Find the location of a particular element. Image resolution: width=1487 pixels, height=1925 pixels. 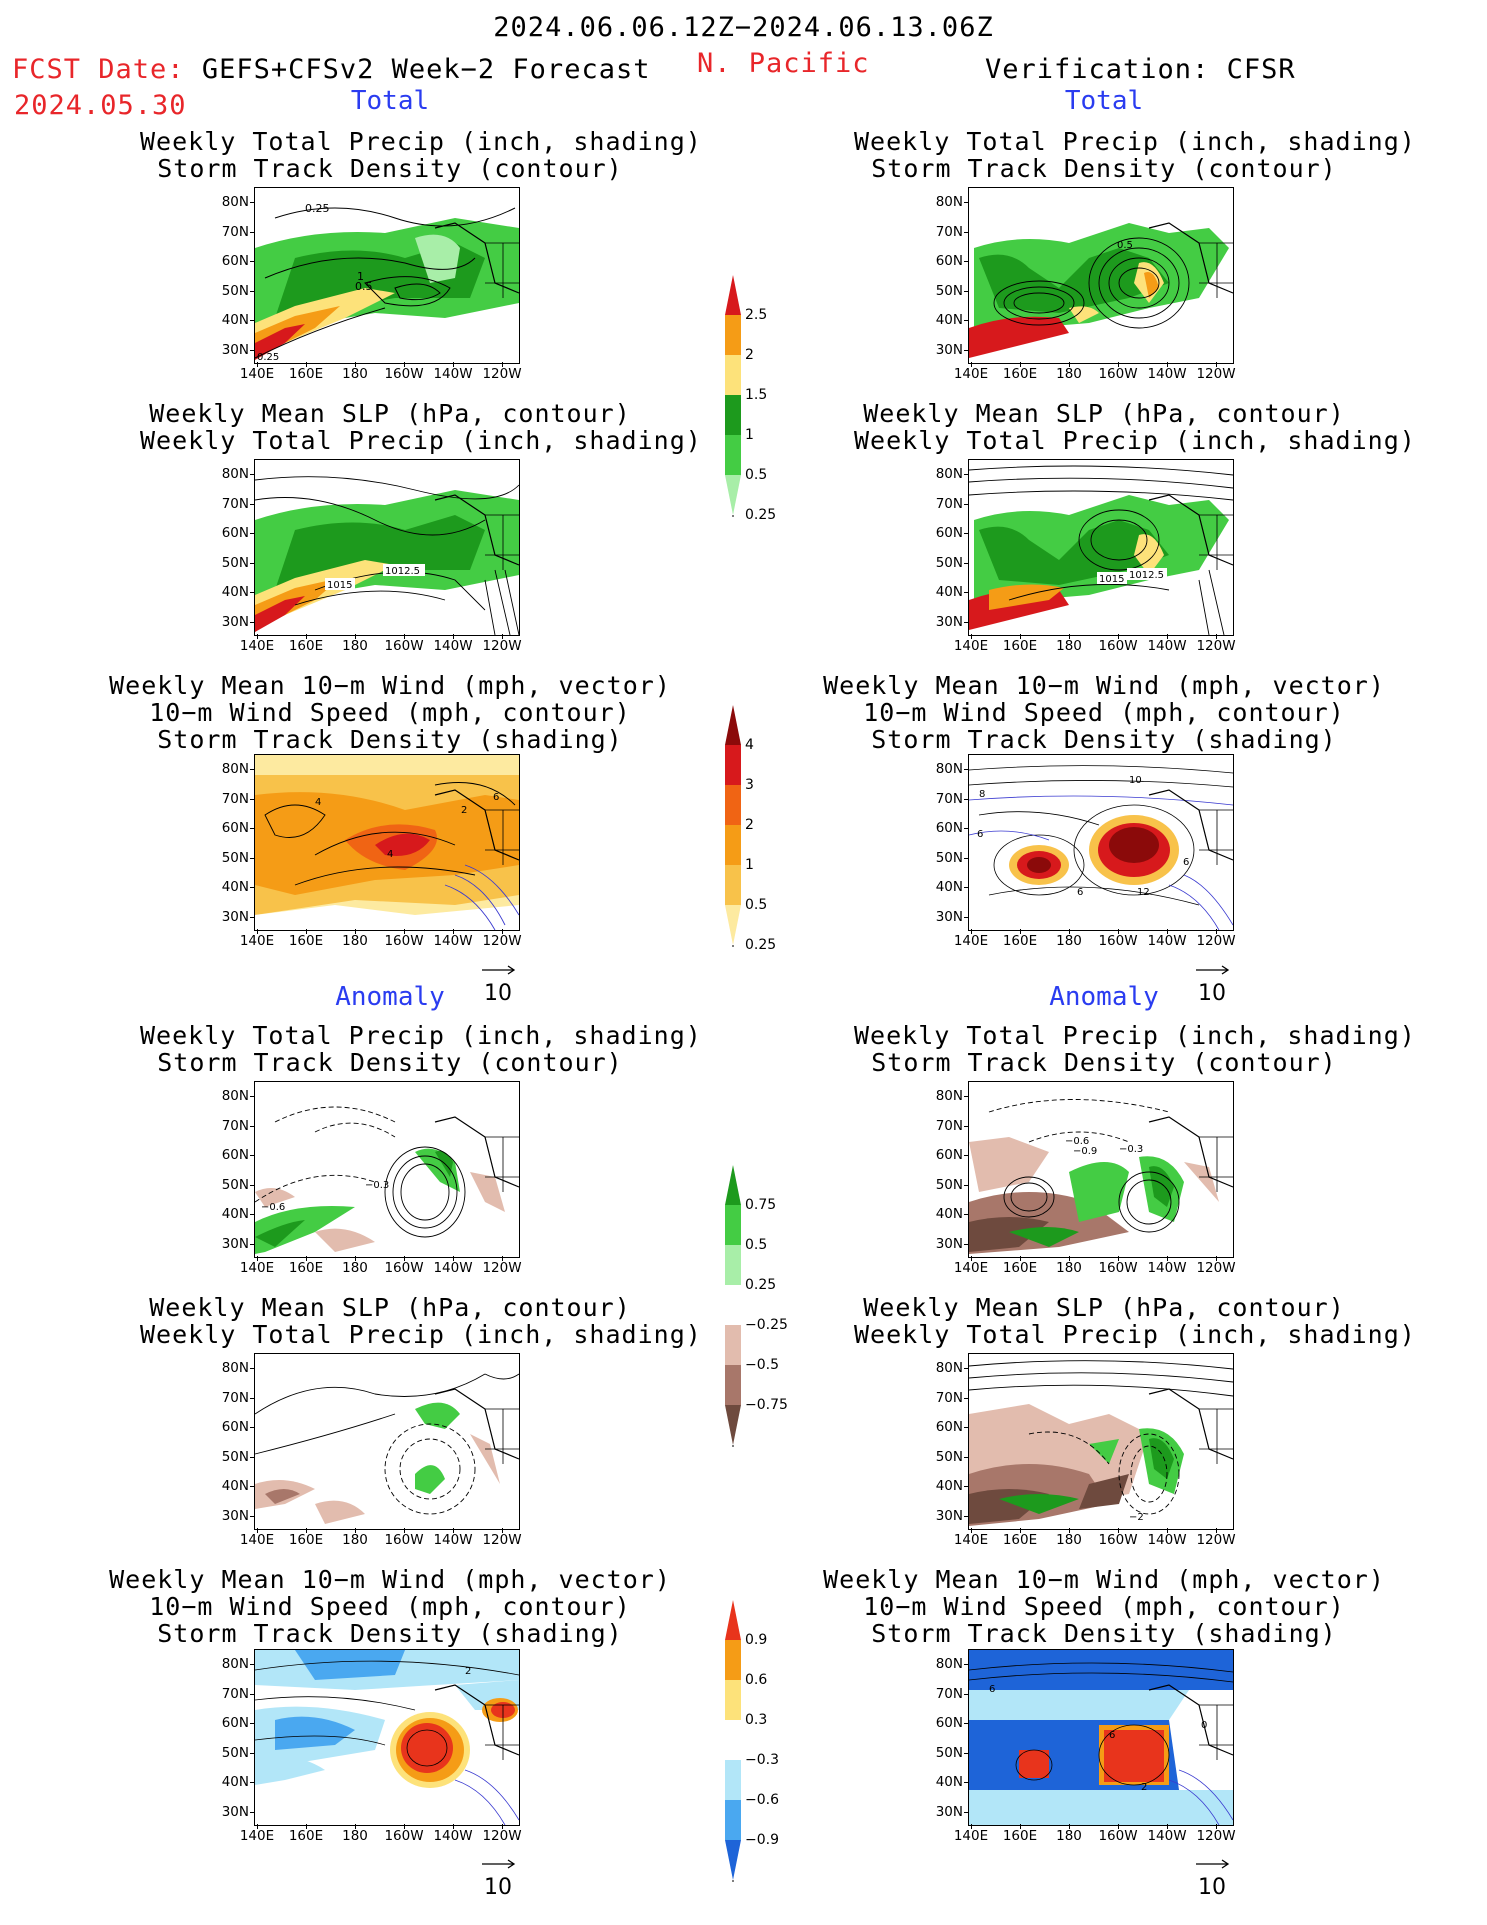

map-canvas: −0.6 −0.3 is located at coordinates (387, 1169).